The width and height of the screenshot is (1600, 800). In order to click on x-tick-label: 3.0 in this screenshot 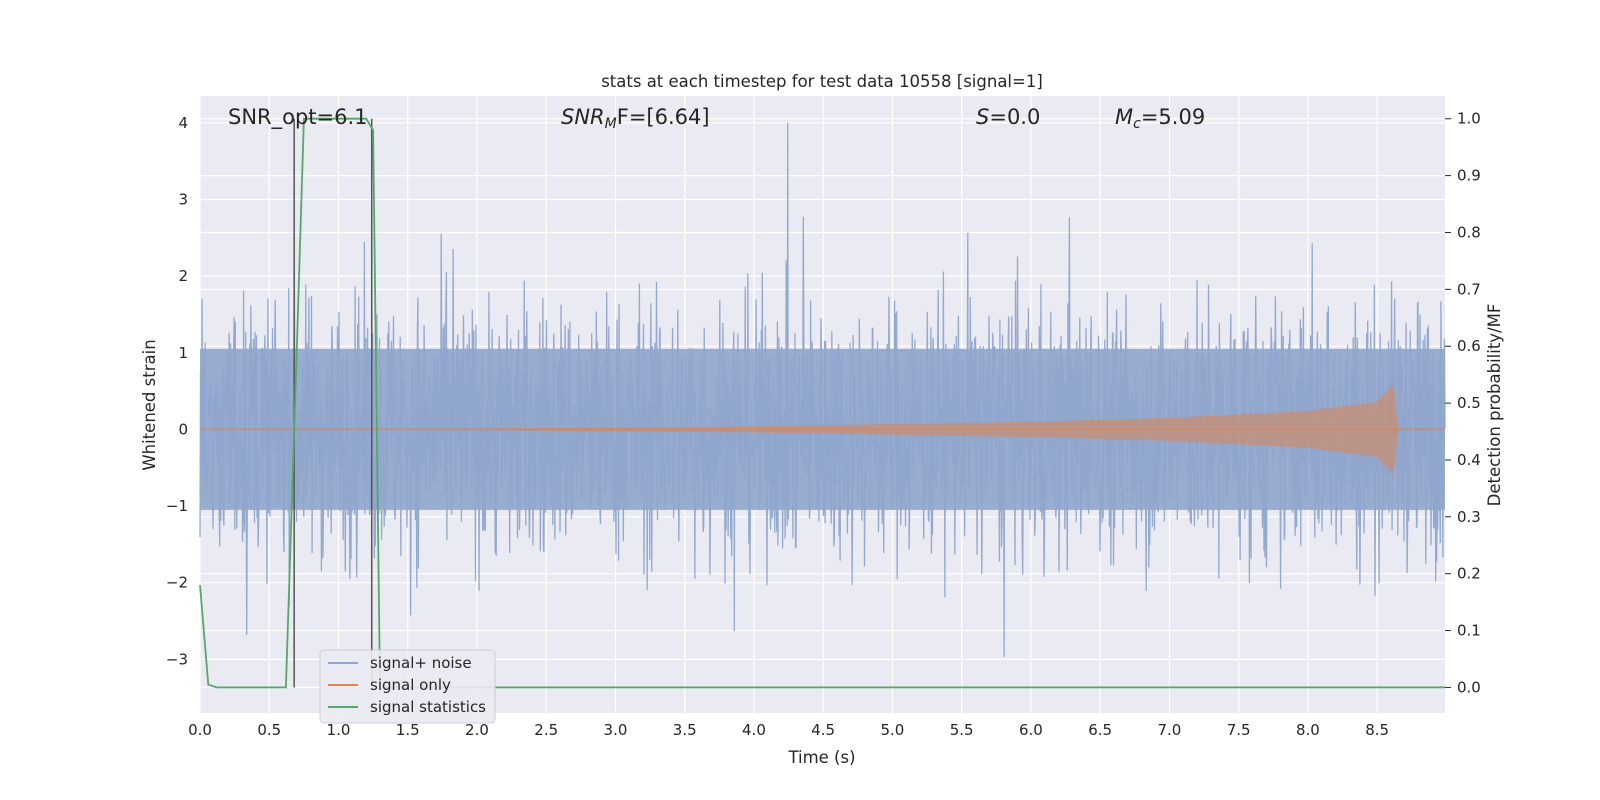, I will do `click(616, 730)`.